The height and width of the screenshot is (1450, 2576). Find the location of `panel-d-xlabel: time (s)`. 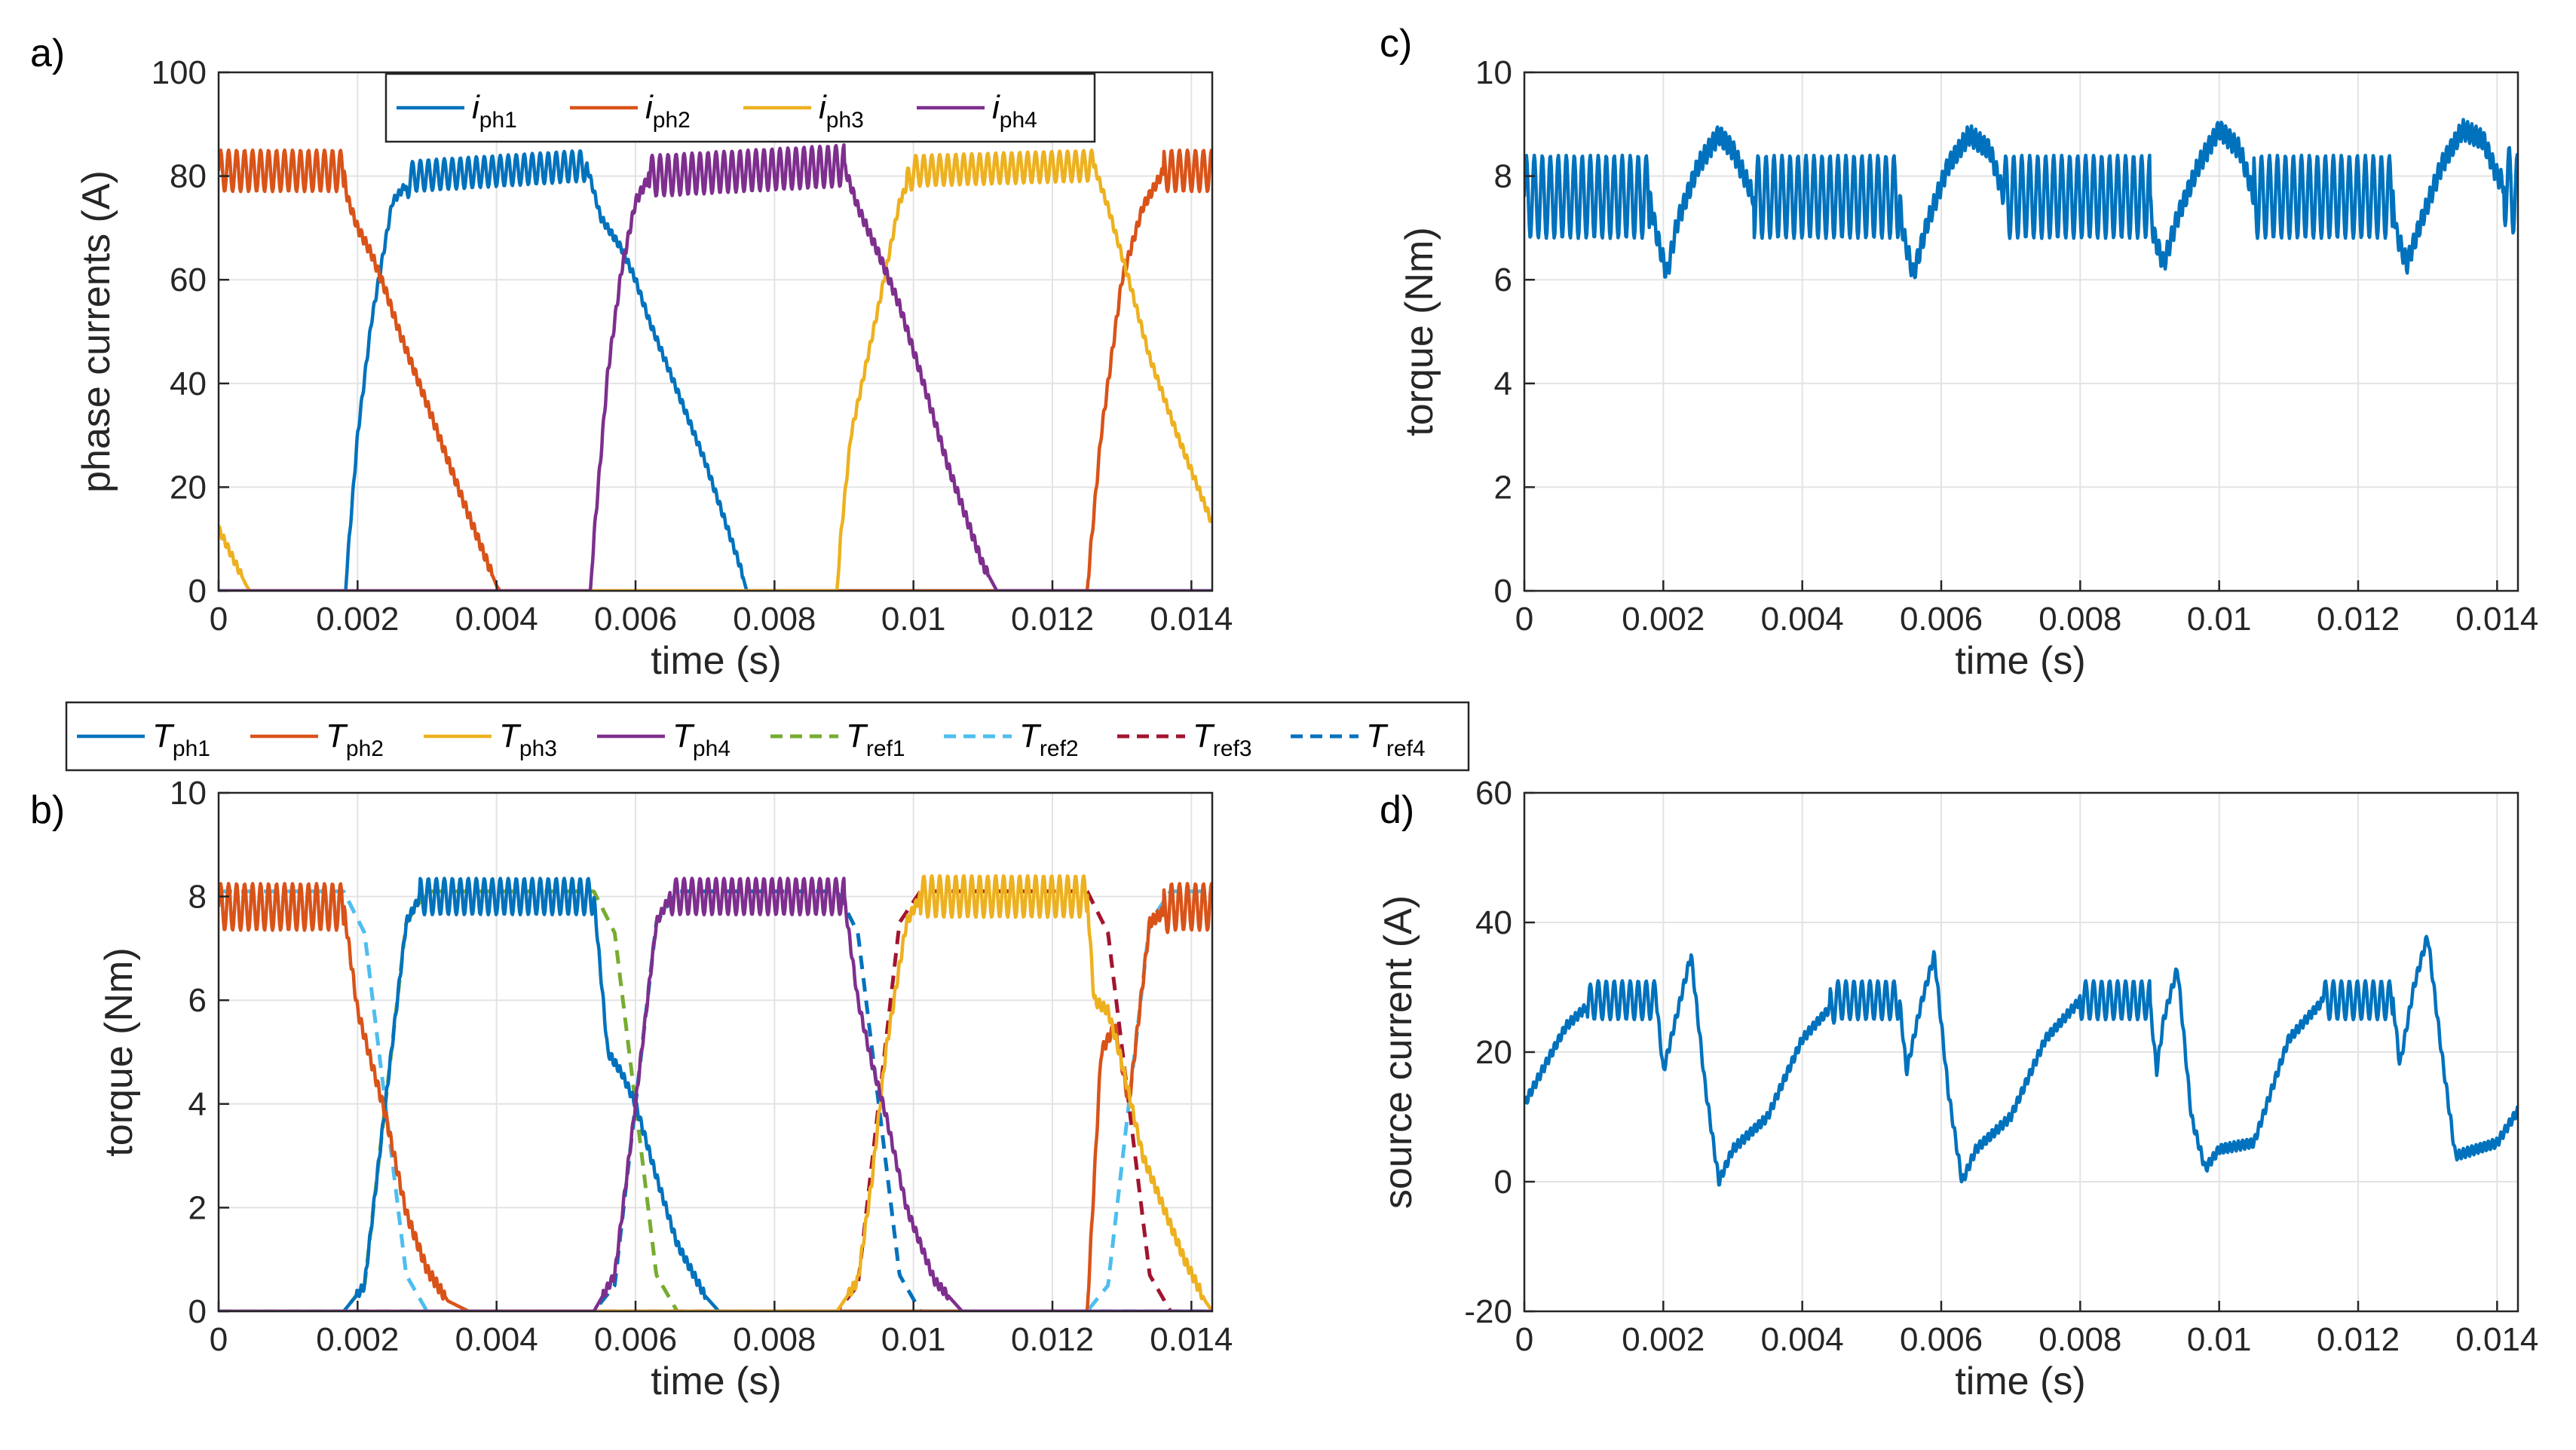

panel-d-xlabel: time (s) is located at coordinates (2020, 1382).